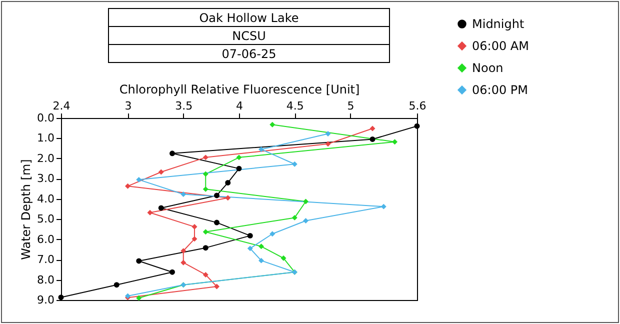  What do you see at coordinates (249, 53) in the screenshot?
I see `text: 07-06-25` at bounding box center [249, 53].